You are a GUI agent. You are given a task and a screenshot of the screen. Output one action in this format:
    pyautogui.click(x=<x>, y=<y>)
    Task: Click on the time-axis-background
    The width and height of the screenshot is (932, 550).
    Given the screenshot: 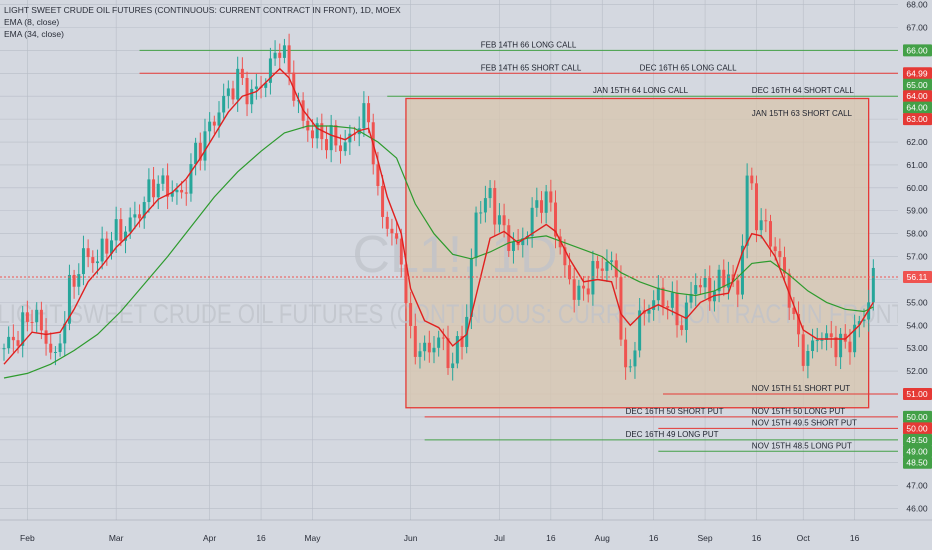 What is the action you would take?
    pyautogui.click(x=466, y=535)
    